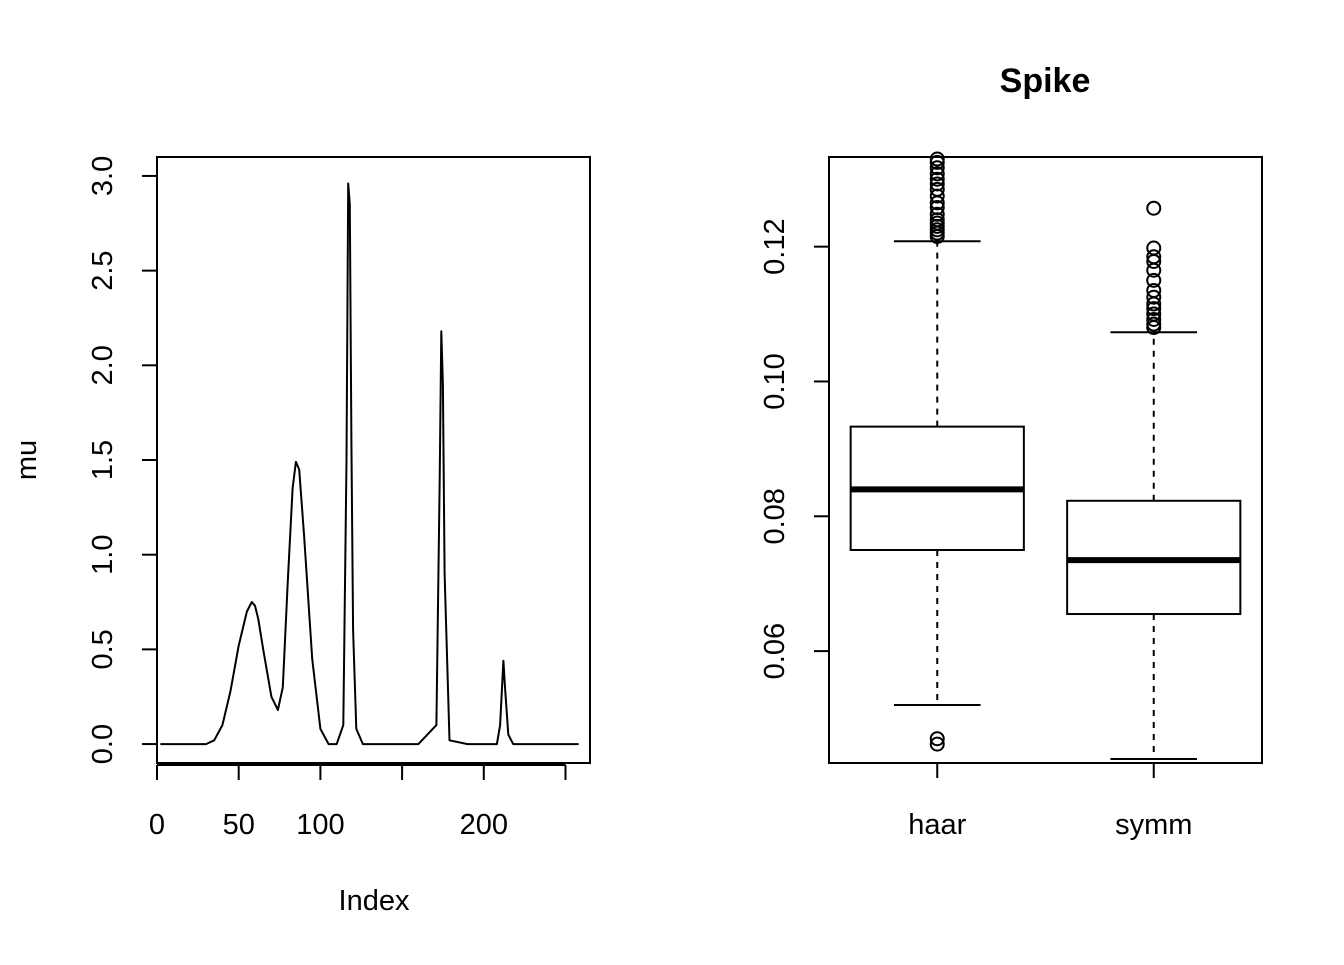 The width and height of the screenshot is (1344, 965). Describe the element at coordinates (1050, 802) in the screenshot. I see `boxplot-x-axis: haar symm` at that location.